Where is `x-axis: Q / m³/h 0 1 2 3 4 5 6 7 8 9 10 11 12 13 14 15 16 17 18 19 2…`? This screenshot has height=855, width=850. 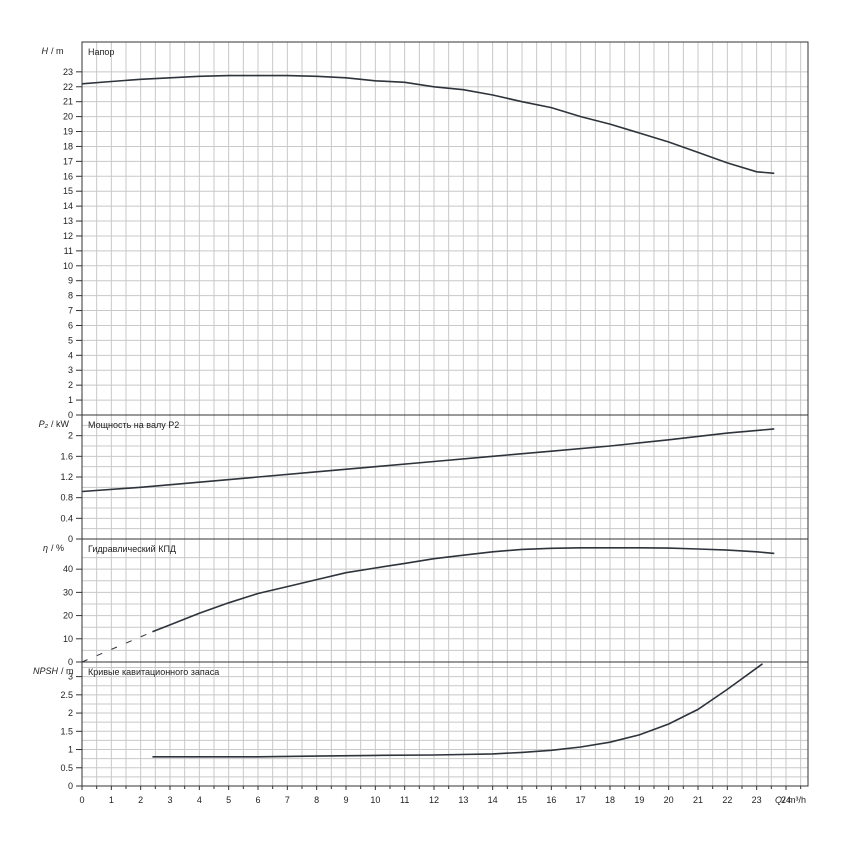
x-axis: Q / m³/h 0 1 2 3 4 5 6 7 8 9 10 11 12 13 14 15 16 17 18 19 2… is located at coordinates (442, 795).